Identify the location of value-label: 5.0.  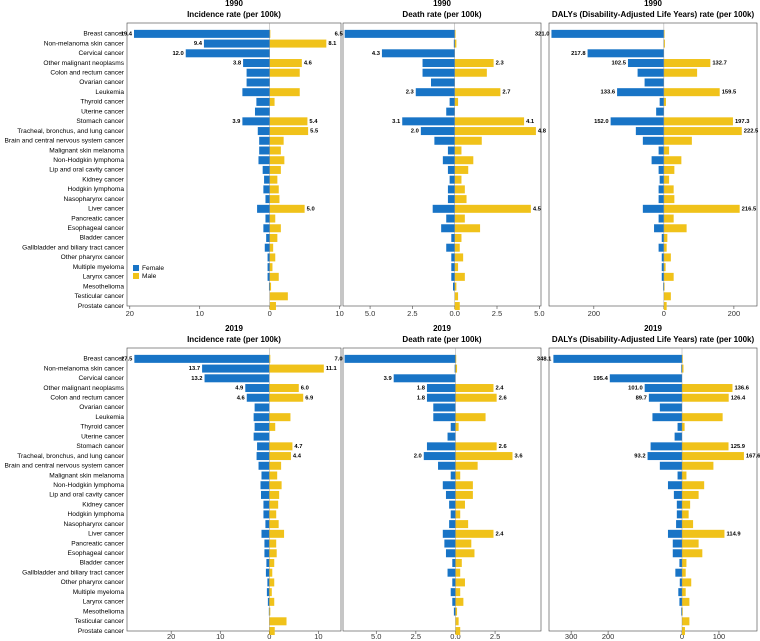
(311, 209).